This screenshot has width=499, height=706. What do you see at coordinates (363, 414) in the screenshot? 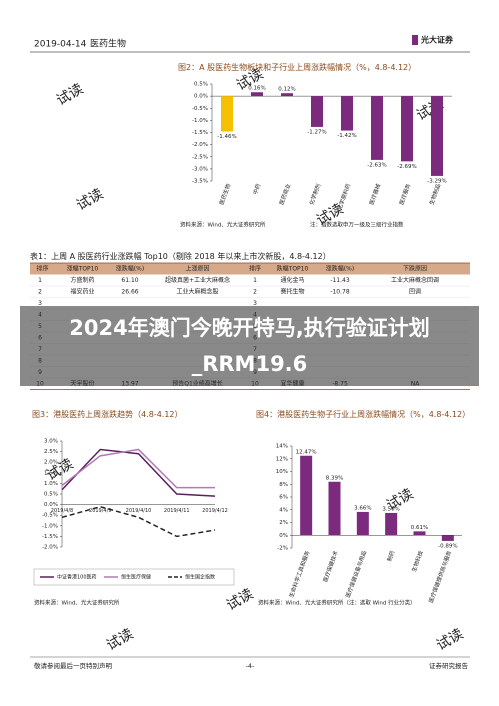
I see `figure-title: 图4：港股医药生物子行业上周涨跌幅情况（%，4.8-4.12）` at bounding box center [363, 414].